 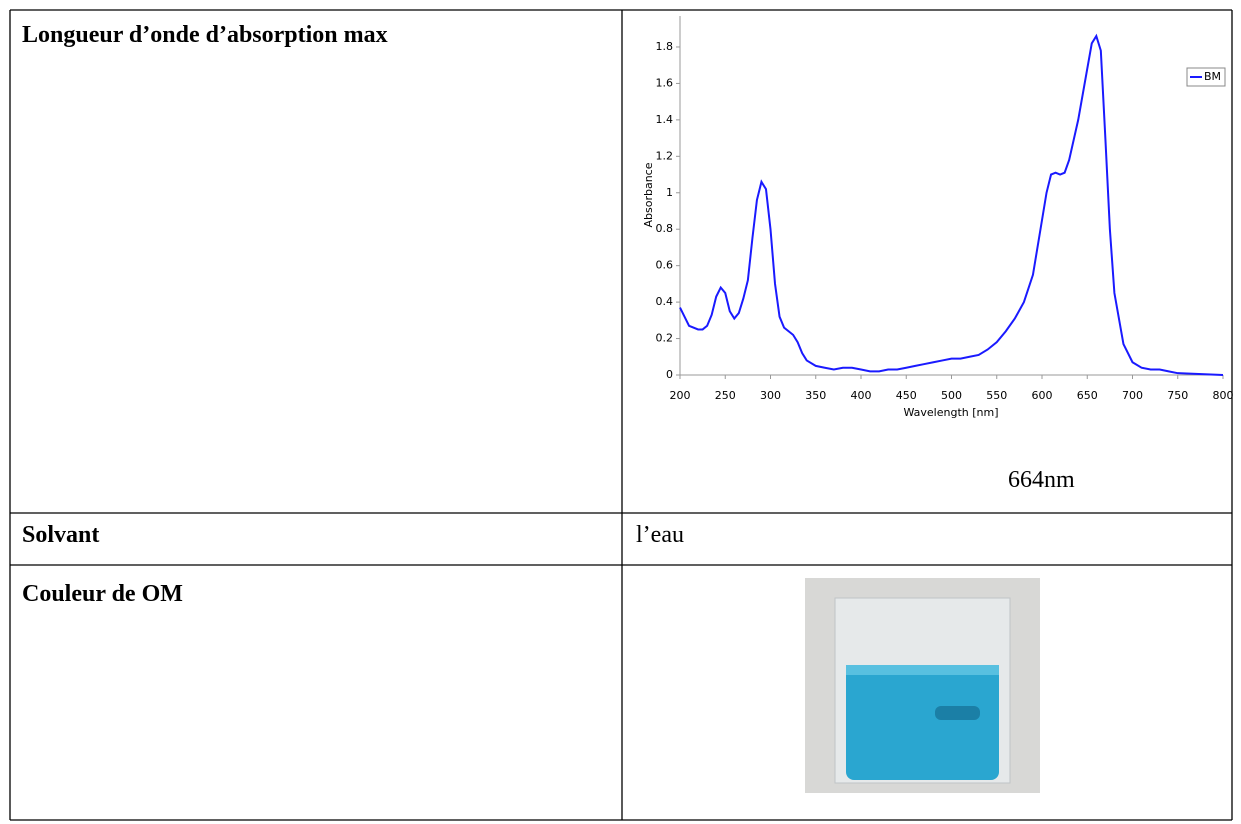 I want to click on y-axis-label: Absorbance, so click(x=648, y=194).